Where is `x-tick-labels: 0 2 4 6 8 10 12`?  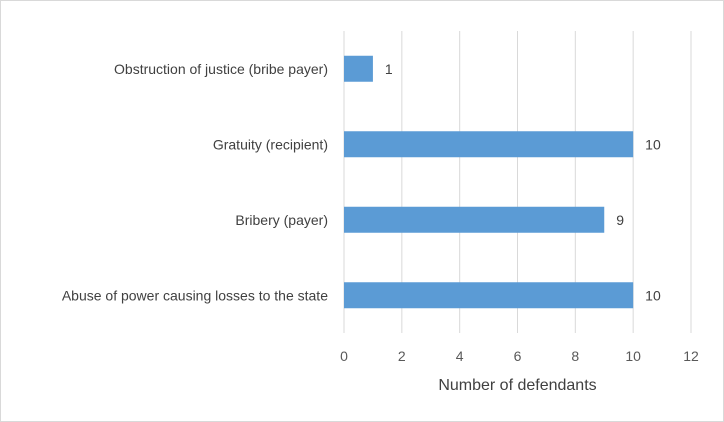
x-tick-labels: 0 2 4 6 8 10 12 is located at coordinates (519, 356).